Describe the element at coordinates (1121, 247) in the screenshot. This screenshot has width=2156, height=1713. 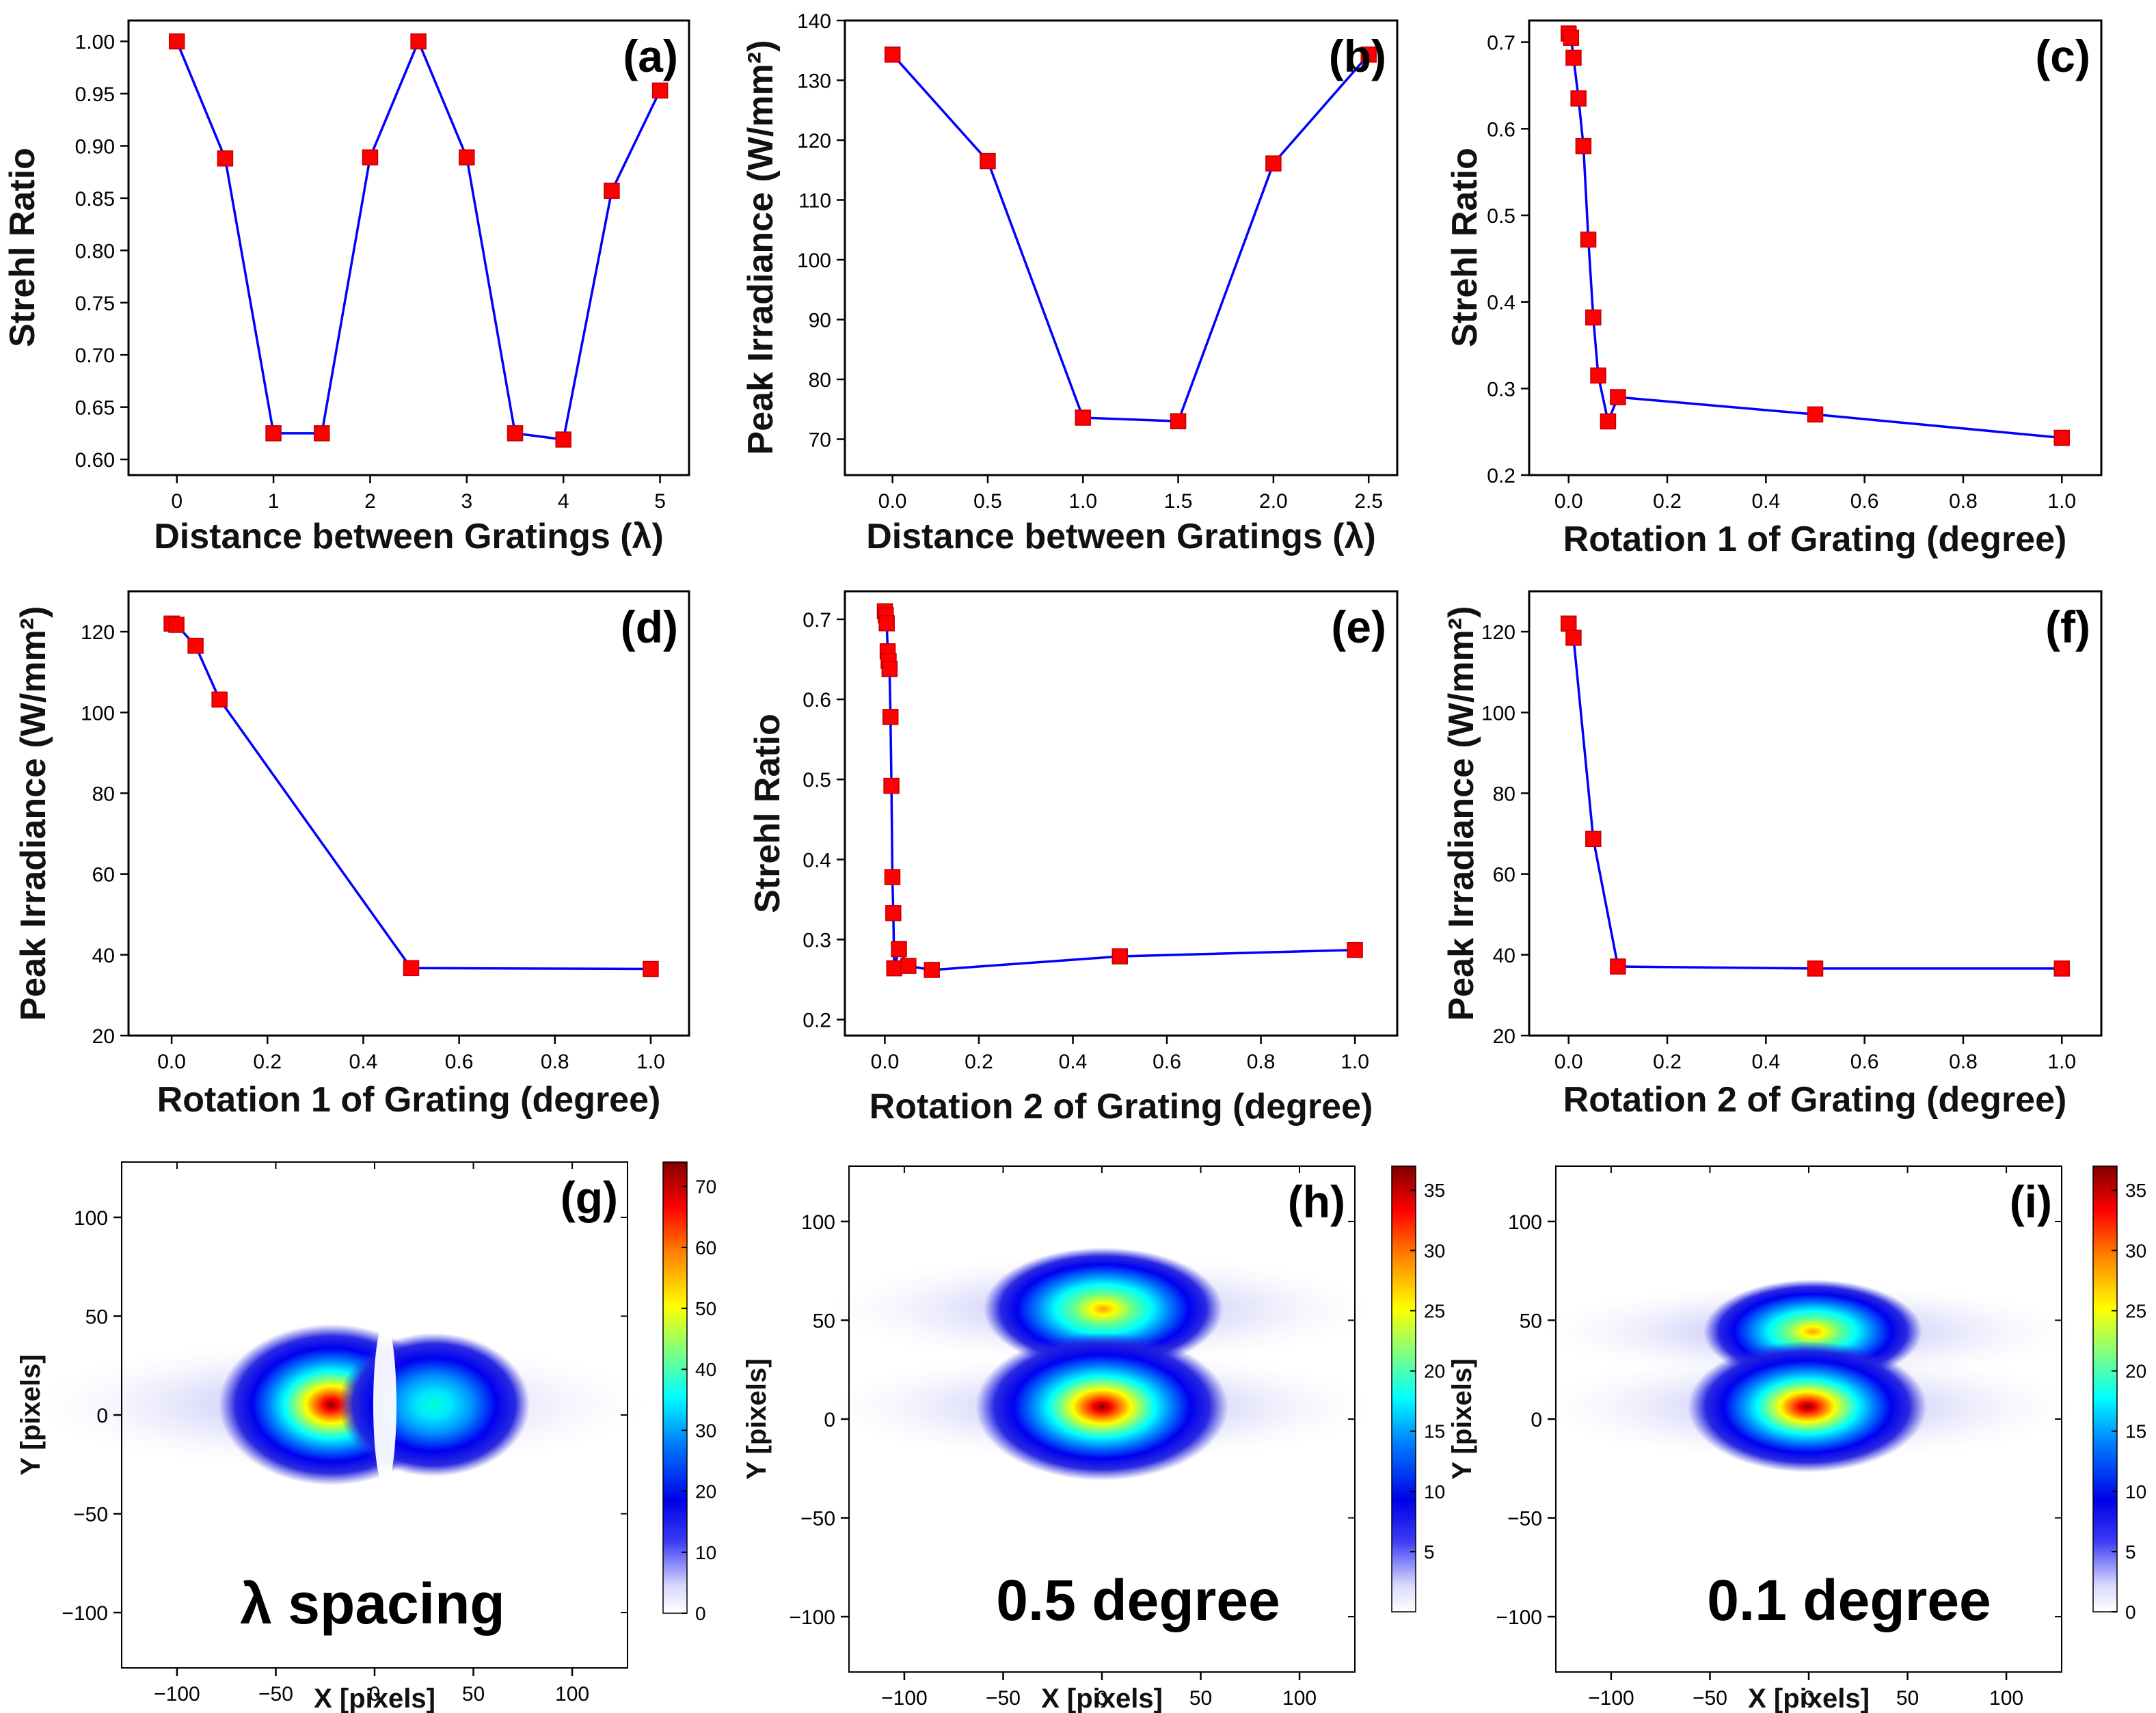
I see `plot-frame` at that location.